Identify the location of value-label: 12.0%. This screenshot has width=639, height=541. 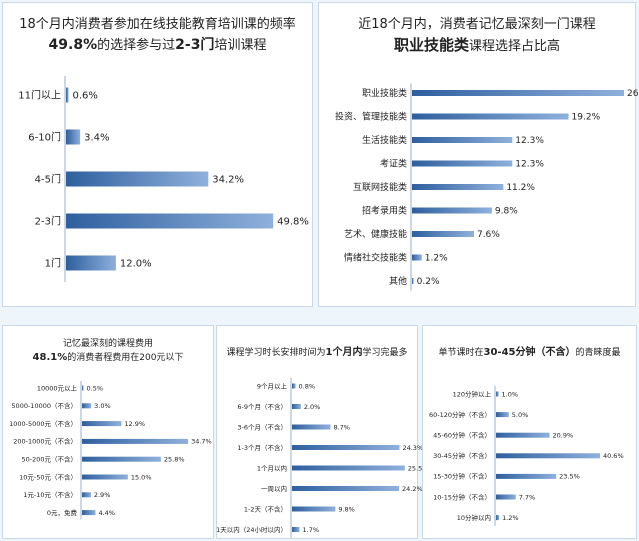
(136, 264).